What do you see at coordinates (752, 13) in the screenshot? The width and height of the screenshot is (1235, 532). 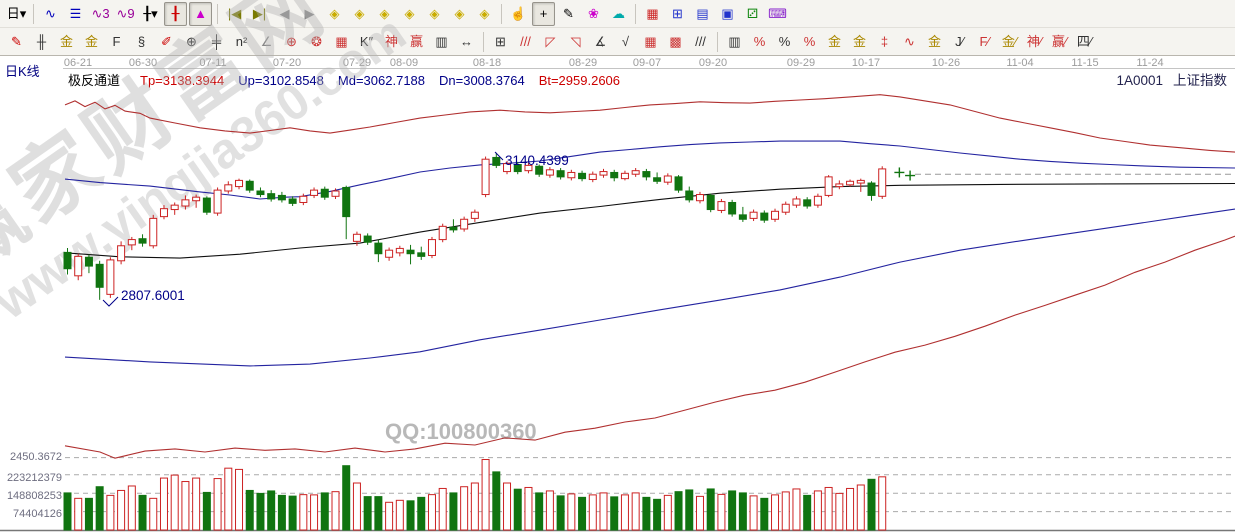 I see `blocks-button: ⚂` at bounding box center [752, 13].